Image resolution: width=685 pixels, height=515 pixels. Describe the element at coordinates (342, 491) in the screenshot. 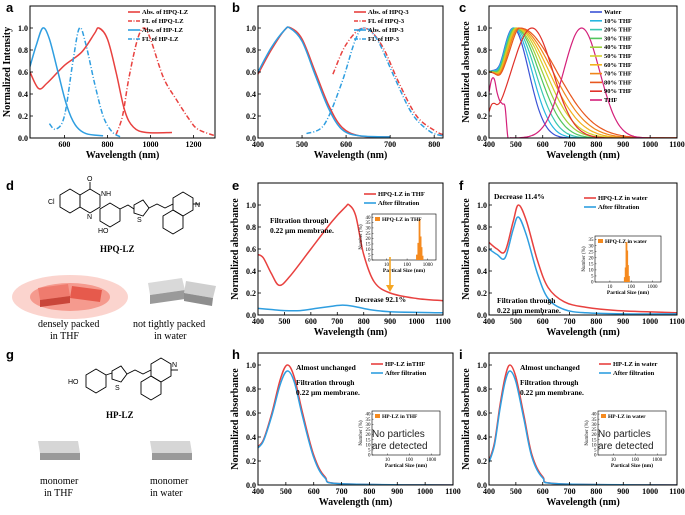

I see `x-tick-label-h: 700` at that location.